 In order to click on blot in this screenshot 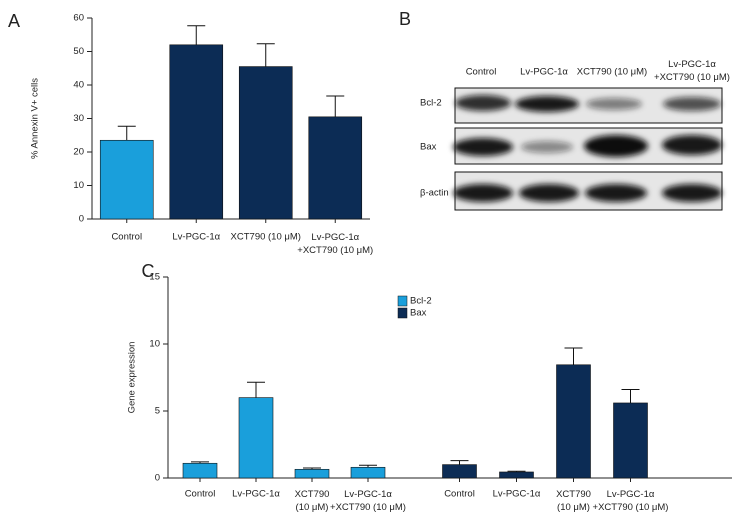, I will do `click(588, 149)`.